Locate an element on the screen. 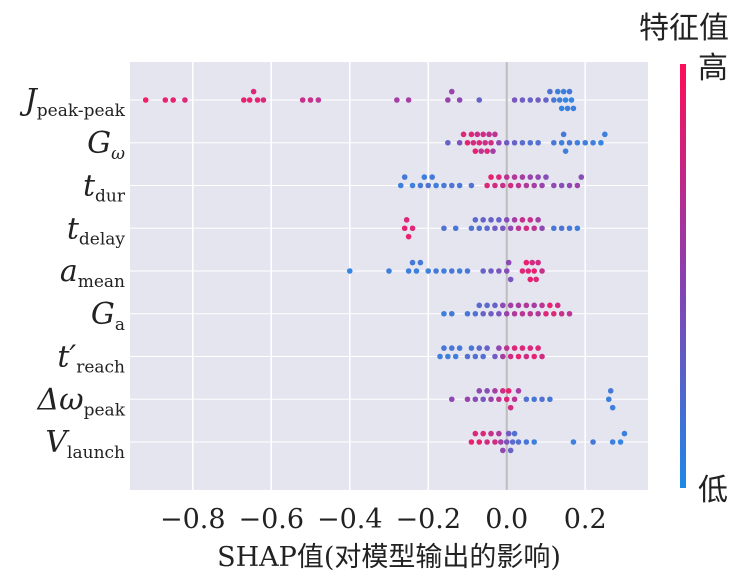 The height and width of the screenshot is (580, 739). feature-label-base: t is located at coordinates (73, 228).